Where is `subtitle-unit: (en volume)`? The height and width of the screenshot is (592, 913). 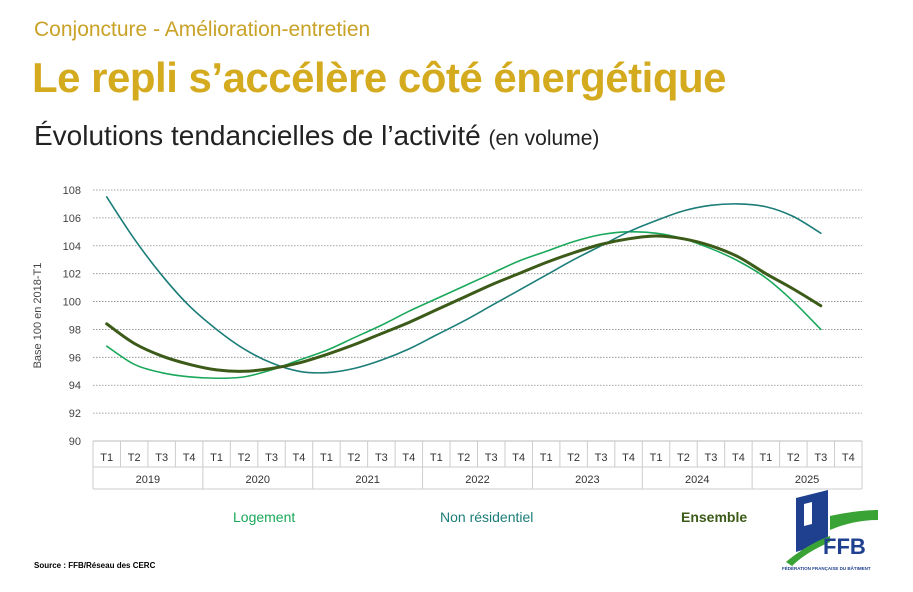 subtitle-unit: (en volume) is located at coordinates (544, 138).